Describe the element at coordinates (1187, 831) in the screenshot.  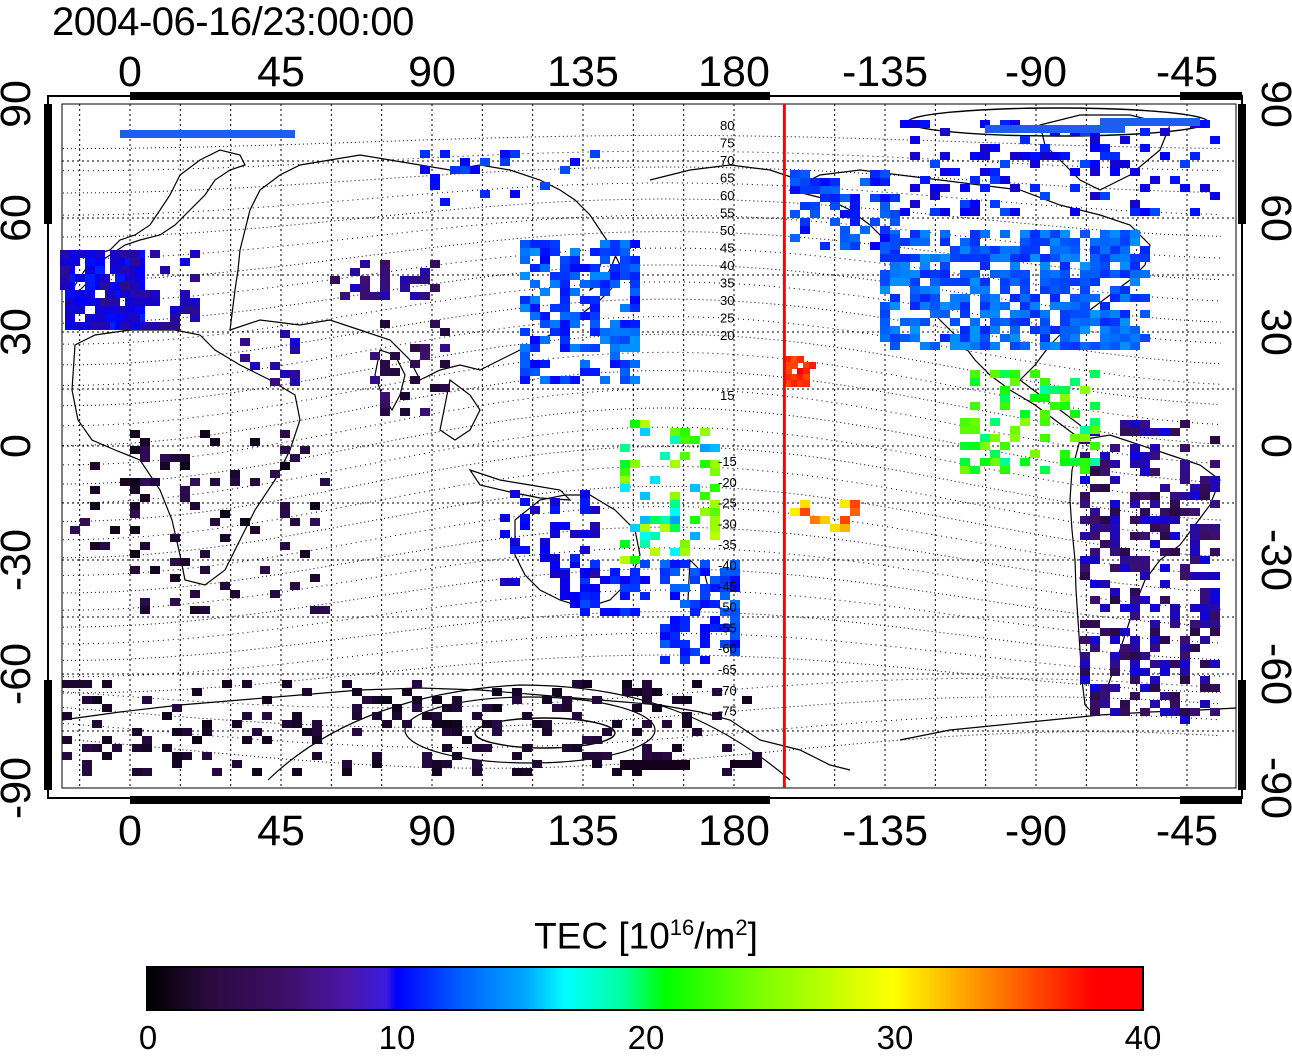
I see `x-tick-bottom: -45` at that location.